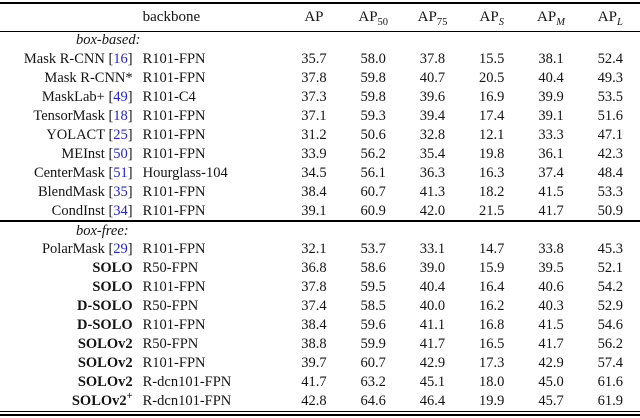  What do you see at coordinates (492, 325) in the screenshot?
I see `metric-value: 16.8` at bounding box center [492, 325].